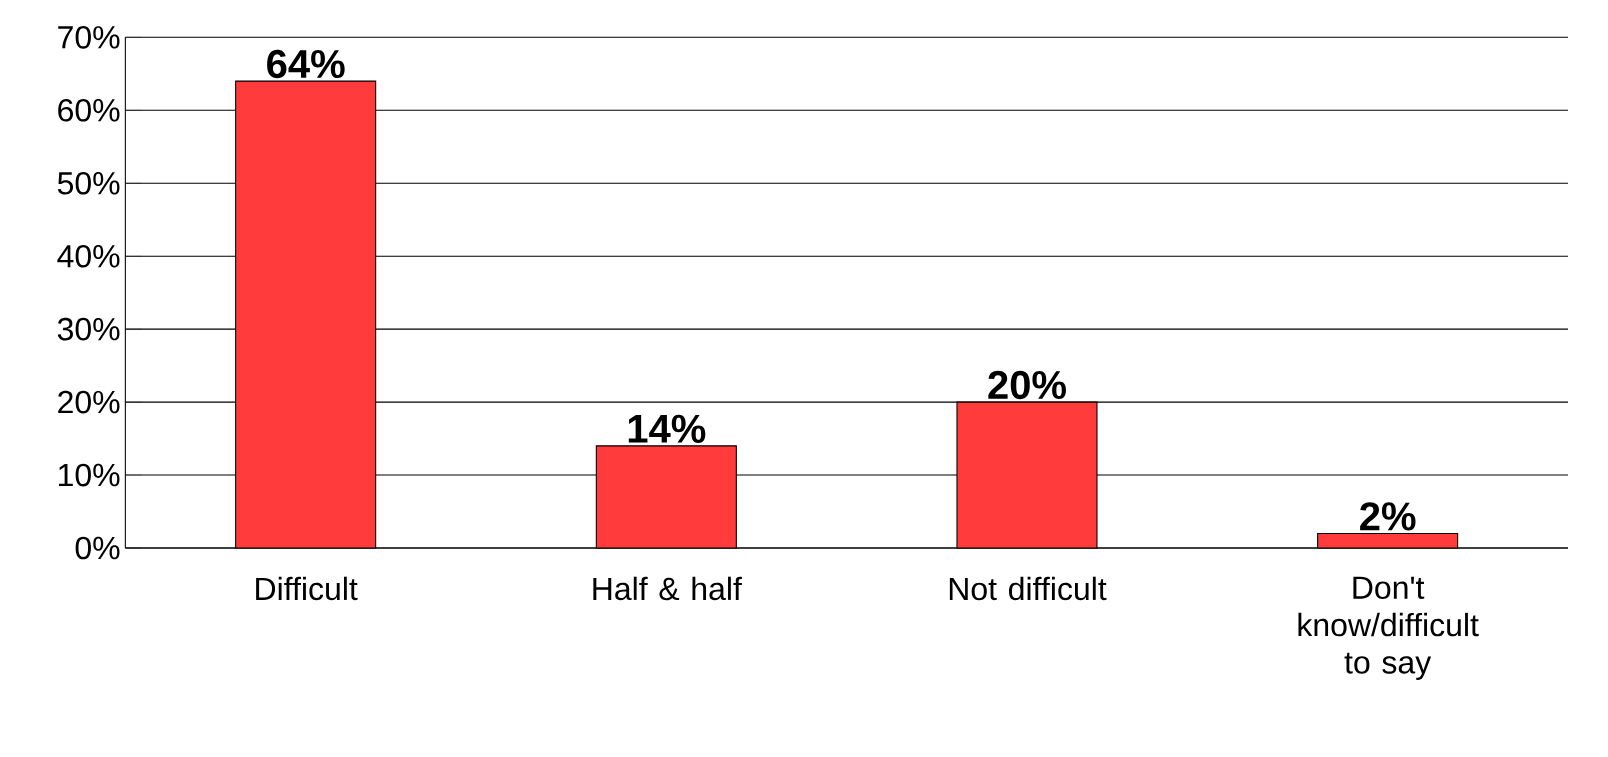 The image size is (1608, 757). What do you see at coordinates (307, 588) in the screenshot?
I see `x-tick-label: Difficult` at bounding box center [307, 588].